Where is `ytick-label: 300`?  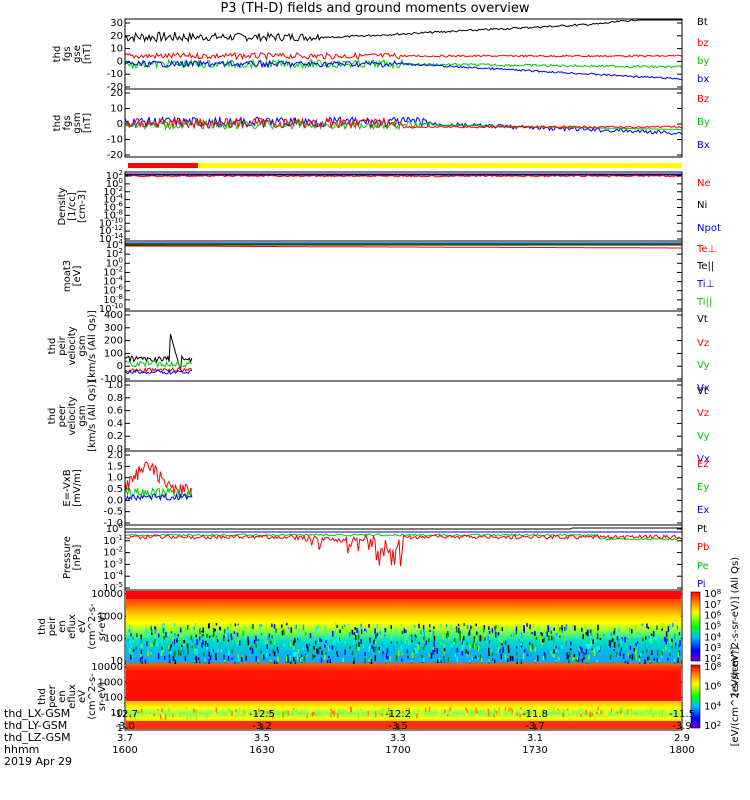
ytick-label: 300 is located at coordinates (113, 328).